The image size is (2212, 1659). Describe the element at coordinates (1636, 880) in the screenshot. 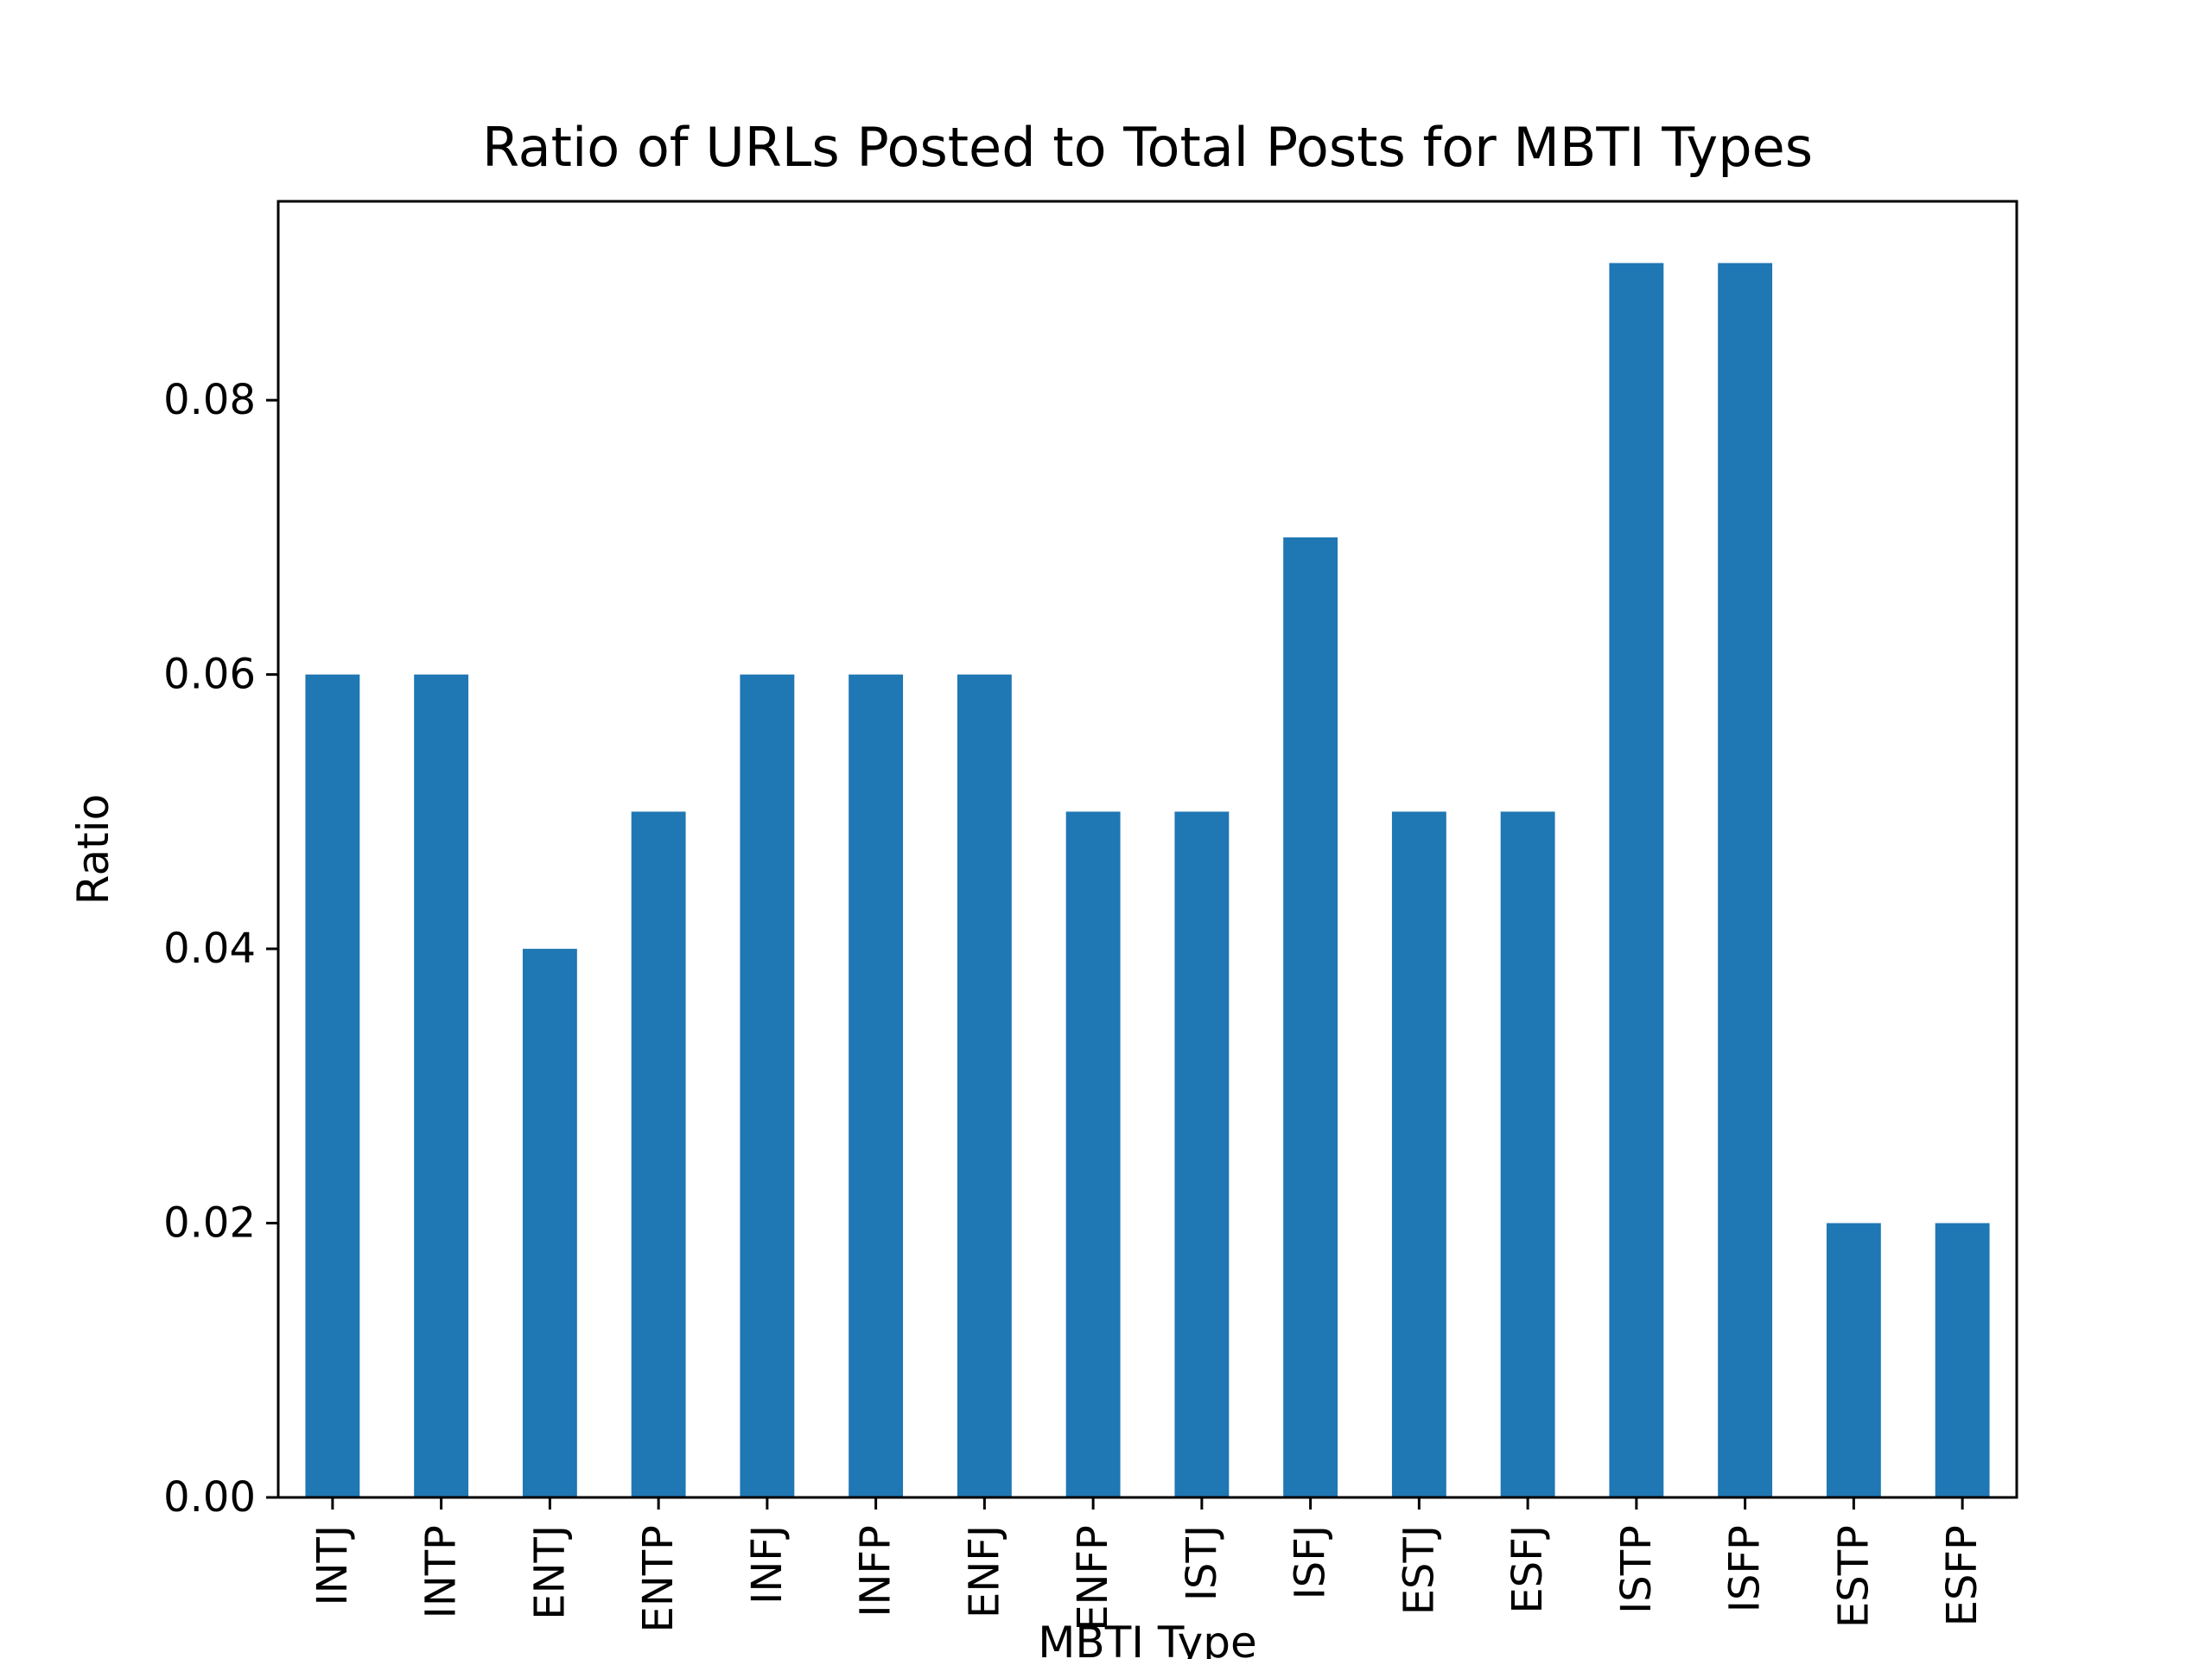

I see `bar-istp` at that location.